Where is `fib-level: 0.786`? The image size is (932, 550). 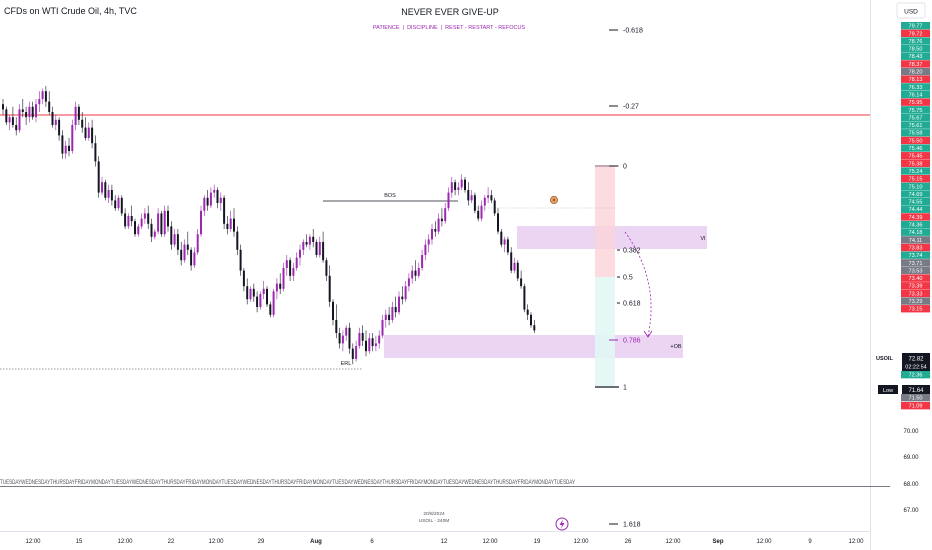 fib-level: 0.786 is located at coordinates (625, 341).